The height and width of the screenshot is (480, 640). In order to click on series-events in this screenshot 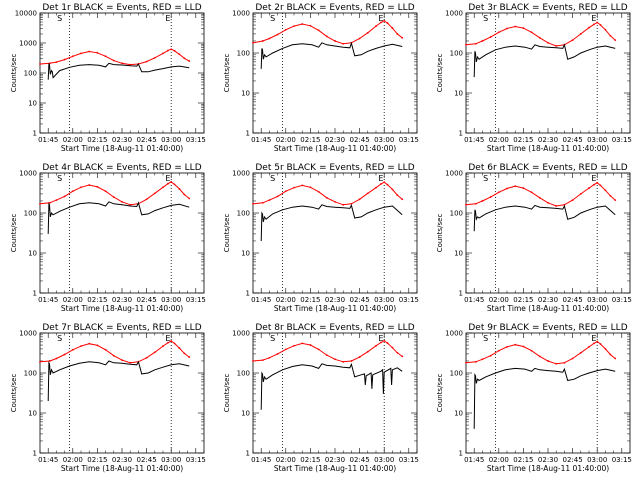, I will do `click(544, 398)`.